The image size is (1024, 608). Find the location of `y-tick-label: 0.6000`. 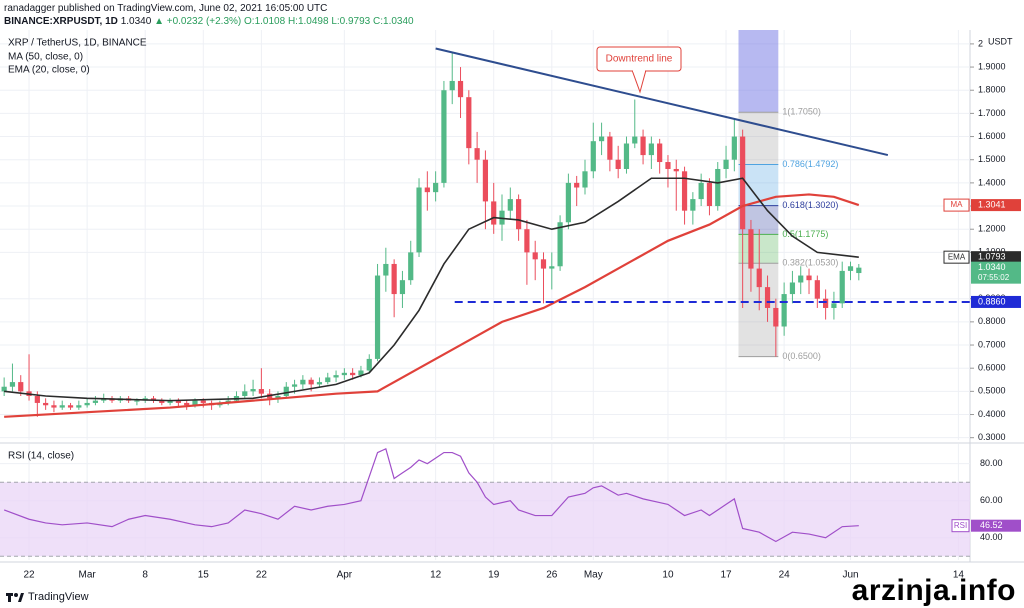

y-tick-label: 0.6000 is located at coordinates (992, 368).